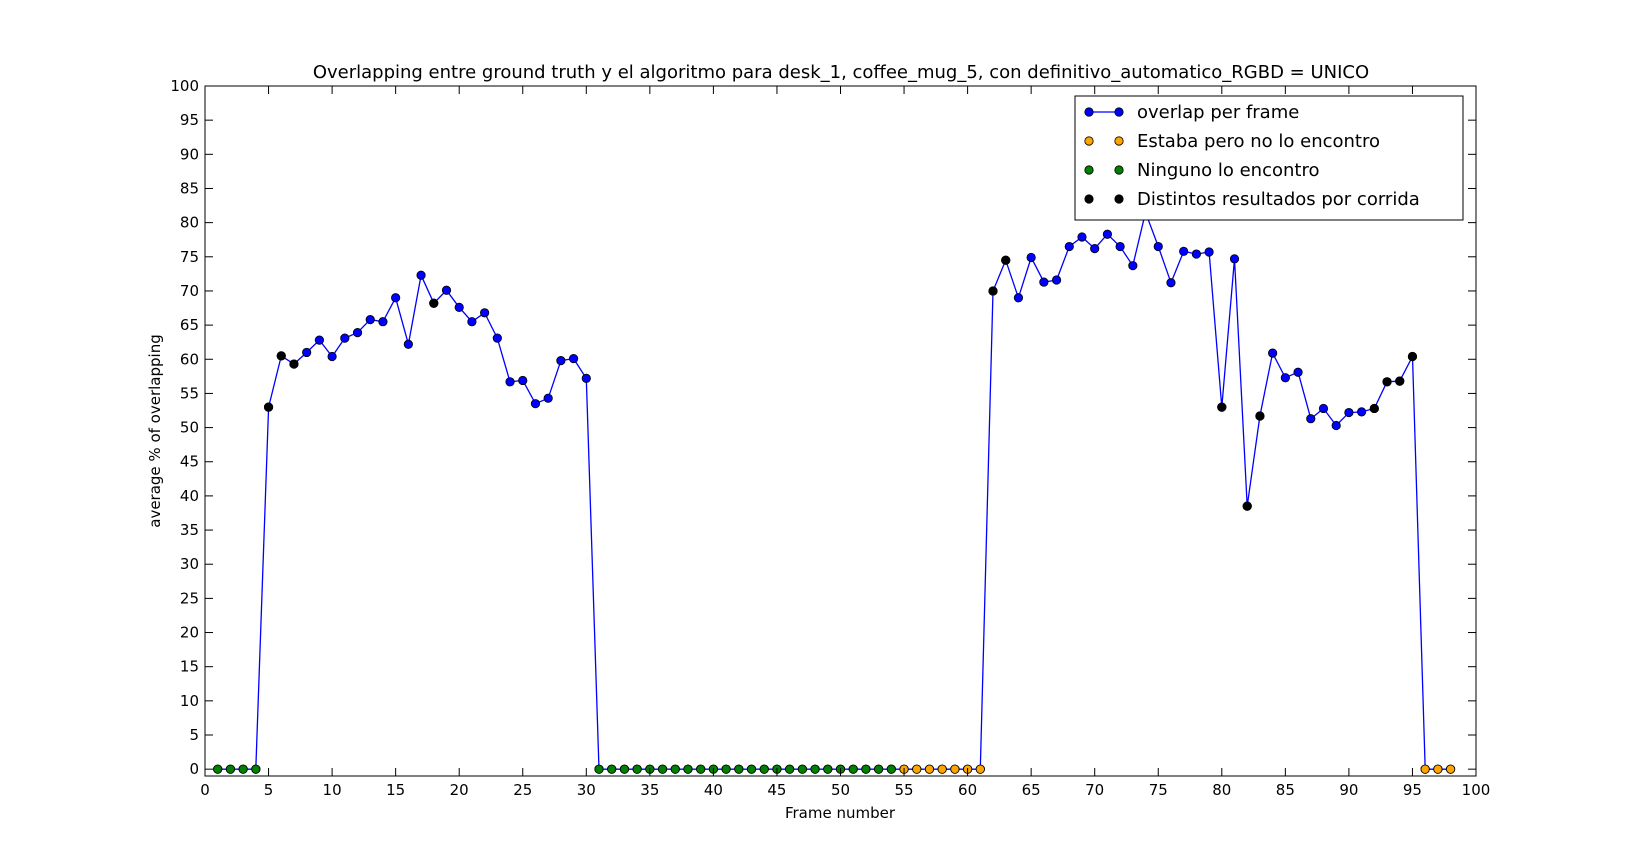  I want to click on legend-label-2: Ninguno lo encontro, so click(1228, 170).